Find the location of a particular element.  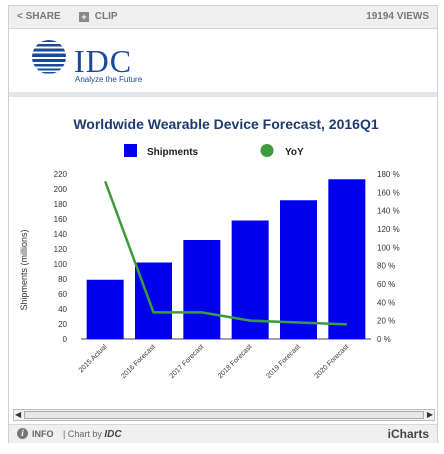

y2-tick-label: 160 % is located at coordinates (388, 192).